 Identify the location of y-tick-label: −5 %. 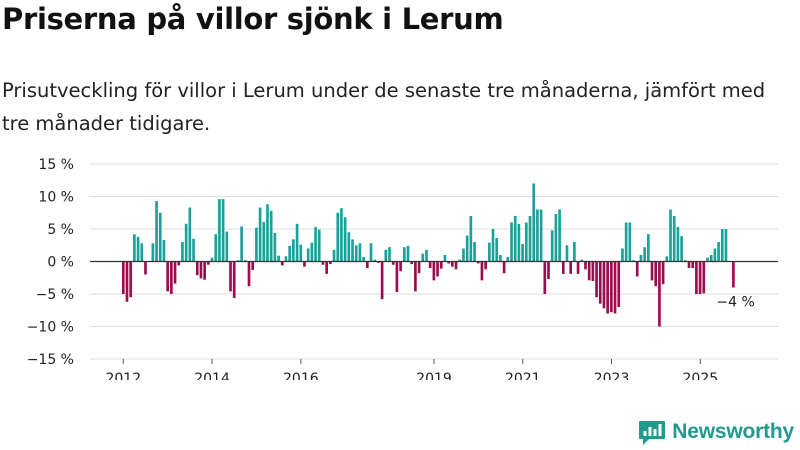
(55, 295).